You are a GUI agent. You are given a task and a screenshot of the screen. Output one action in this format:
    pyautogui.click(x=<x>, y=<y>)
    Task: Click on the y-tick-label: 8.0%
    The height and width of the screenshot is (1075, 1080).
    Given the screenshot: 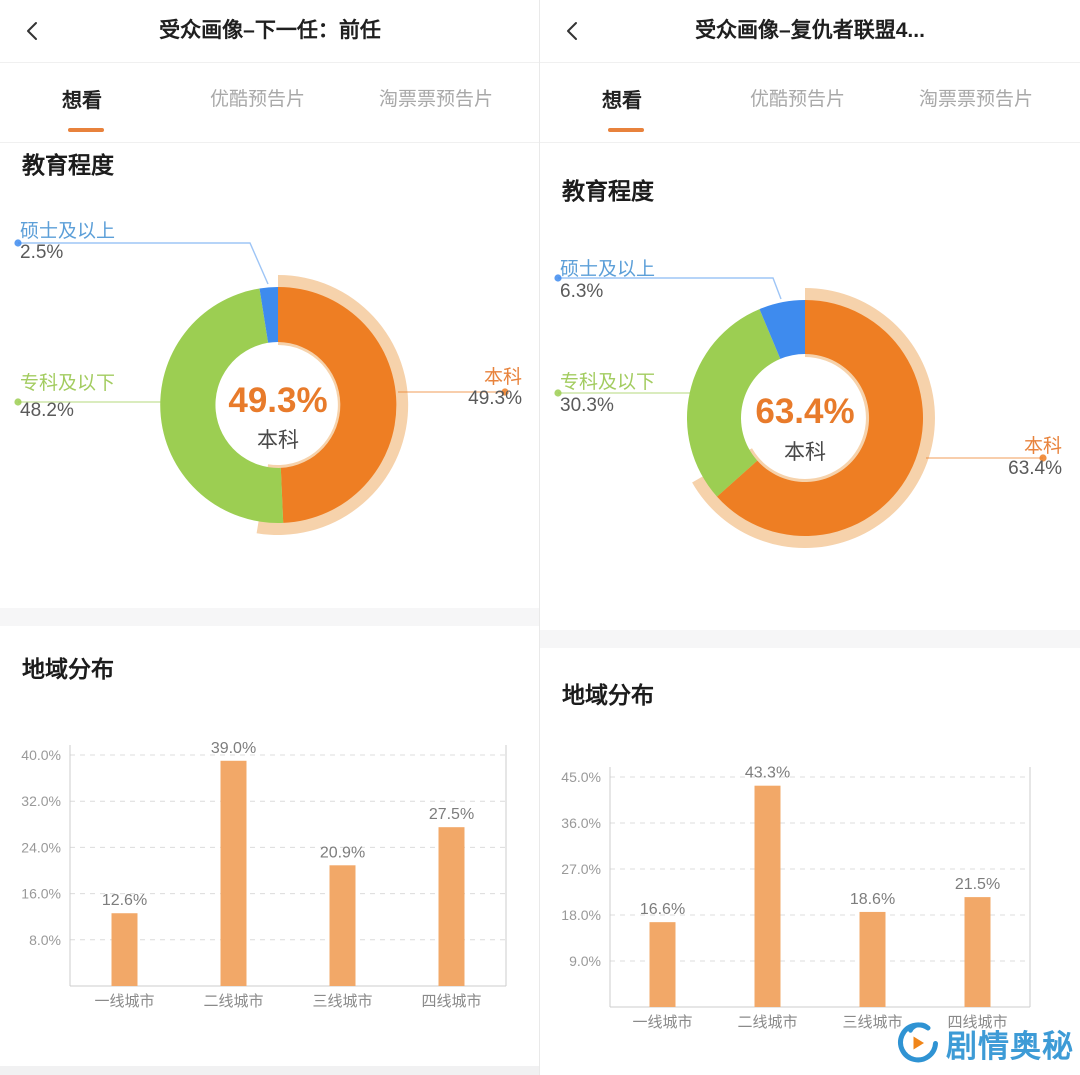 What is the action you would take?
    pyautogui.click(x=45, y=940)
    